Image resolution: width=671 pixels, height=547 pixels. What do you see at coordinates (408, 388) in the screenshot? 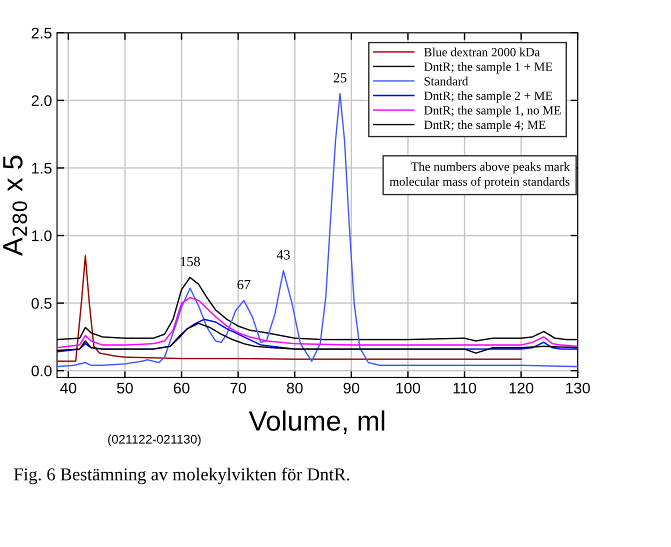
I see `x-tick-label: 100` at bounding box center [408, 388].